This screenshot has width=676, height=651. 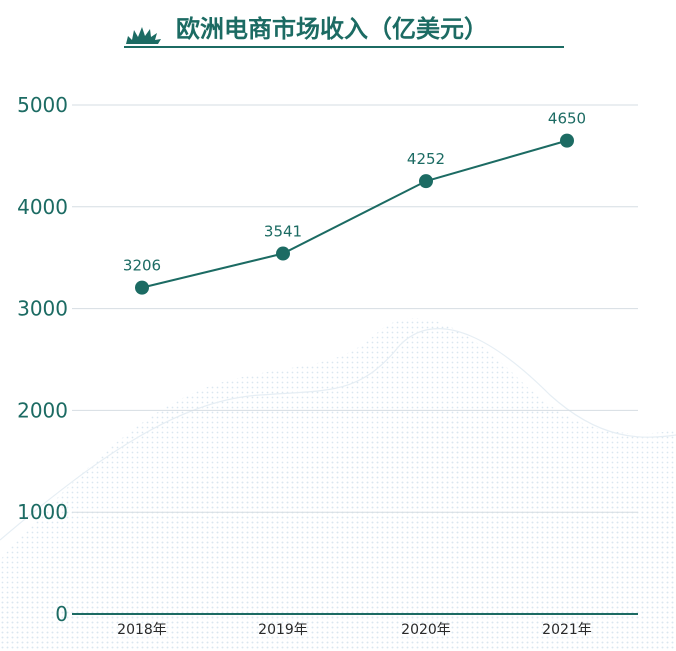 I want to click on x-tick-label: 2018年, so click(x=142, y=630).